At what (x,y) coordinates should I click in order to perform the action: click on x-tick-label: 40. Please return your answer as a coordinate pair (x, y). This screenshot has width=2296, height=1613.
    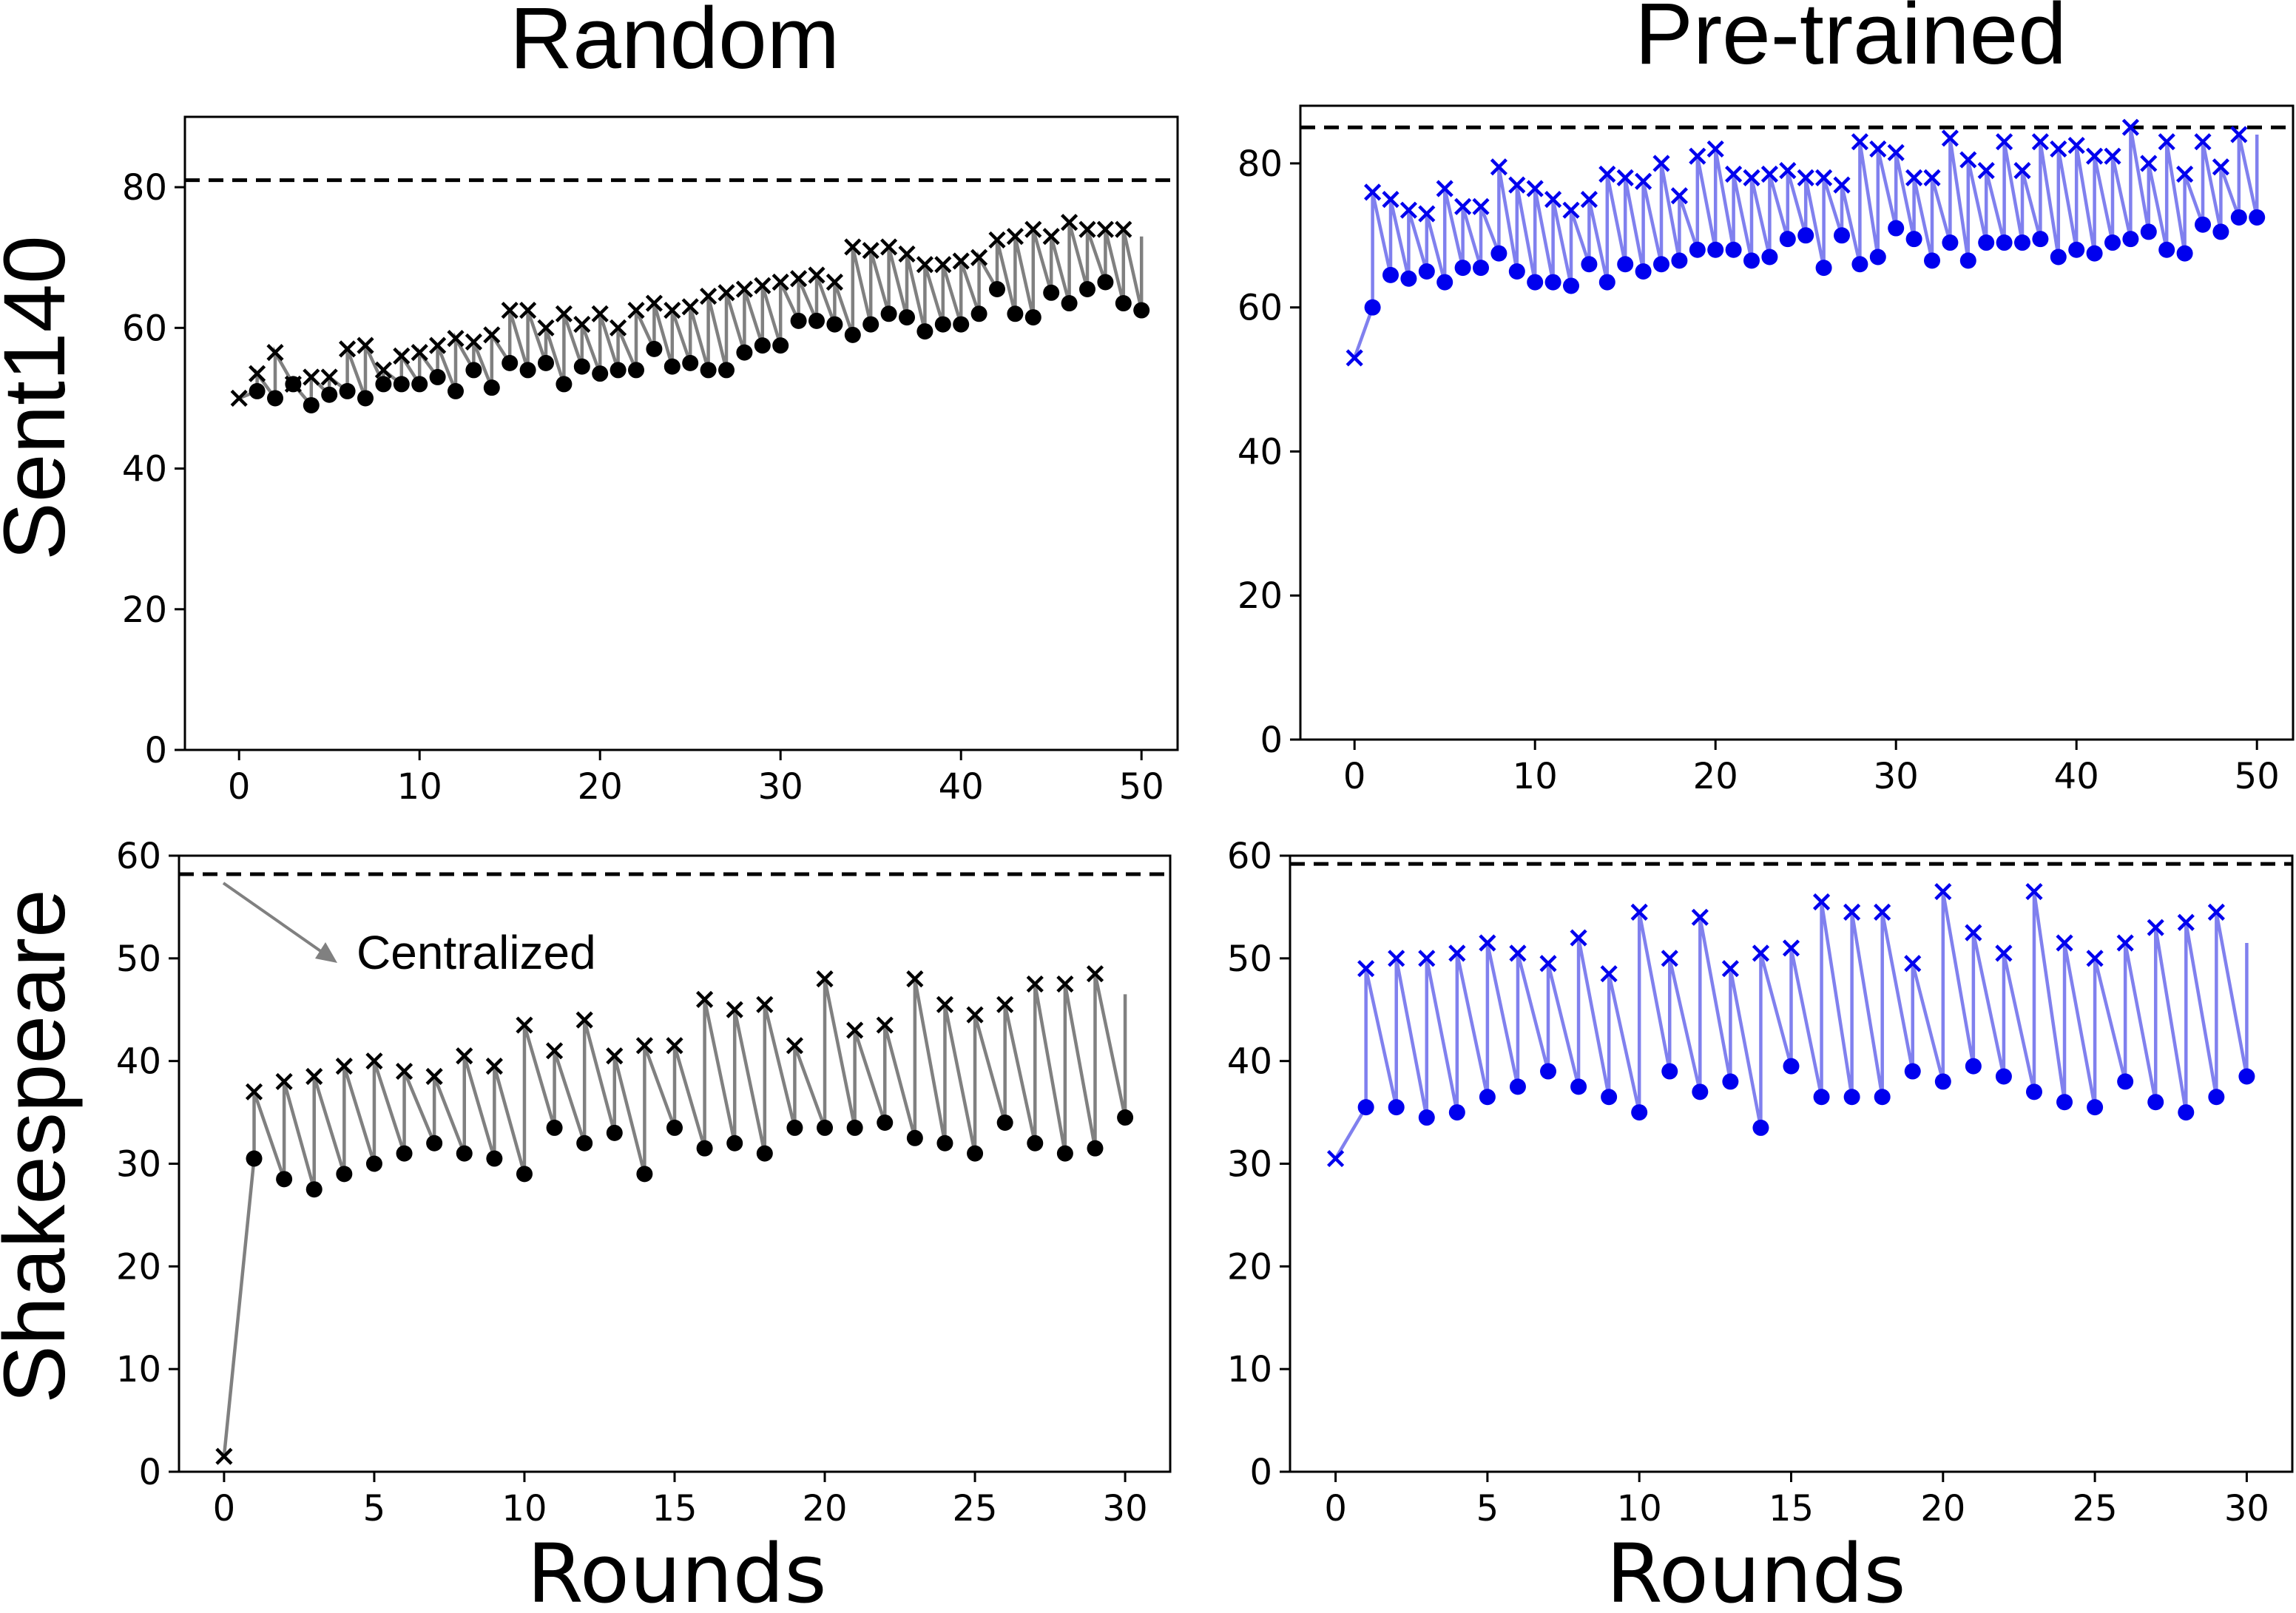
    Looking at the image, I should click on (2076, 776).